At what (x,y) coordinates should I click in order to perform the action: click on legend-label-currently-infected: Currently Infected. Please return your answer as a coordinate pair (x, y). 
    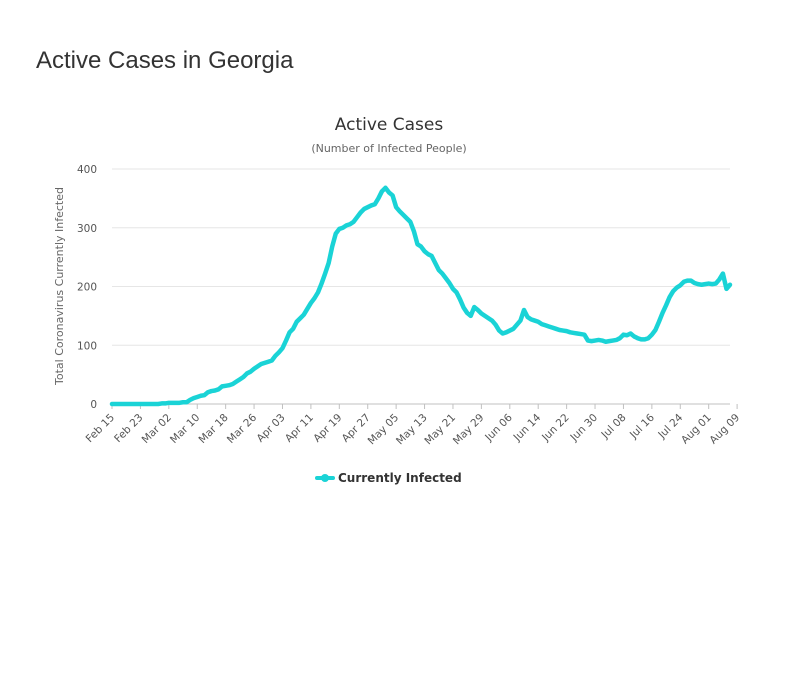
    Looking at the image, I should click on (400, 478).